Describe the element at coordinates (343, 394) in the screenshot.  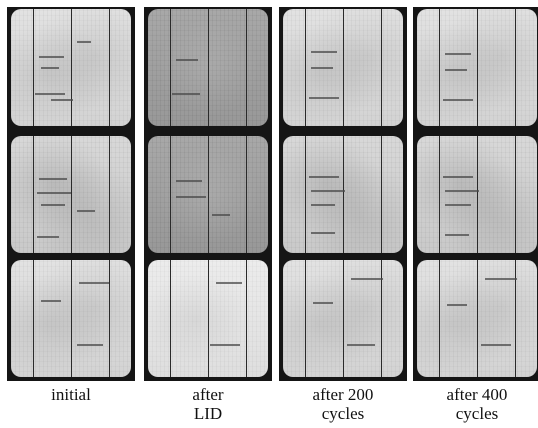
I see `caption-line-1: after 200` at that location.